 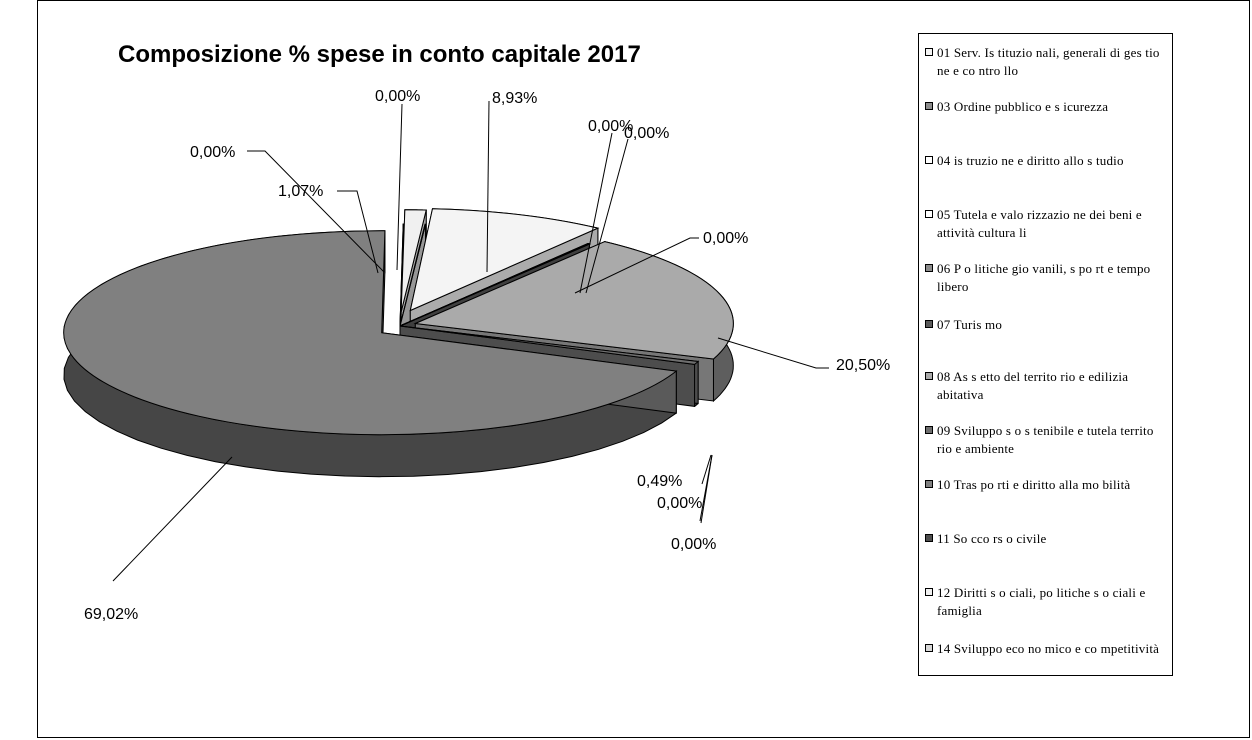 I want to click on legend-label: 14 Sviluppo eco no mico e co mpetitività, so click(x=1048, y=648).